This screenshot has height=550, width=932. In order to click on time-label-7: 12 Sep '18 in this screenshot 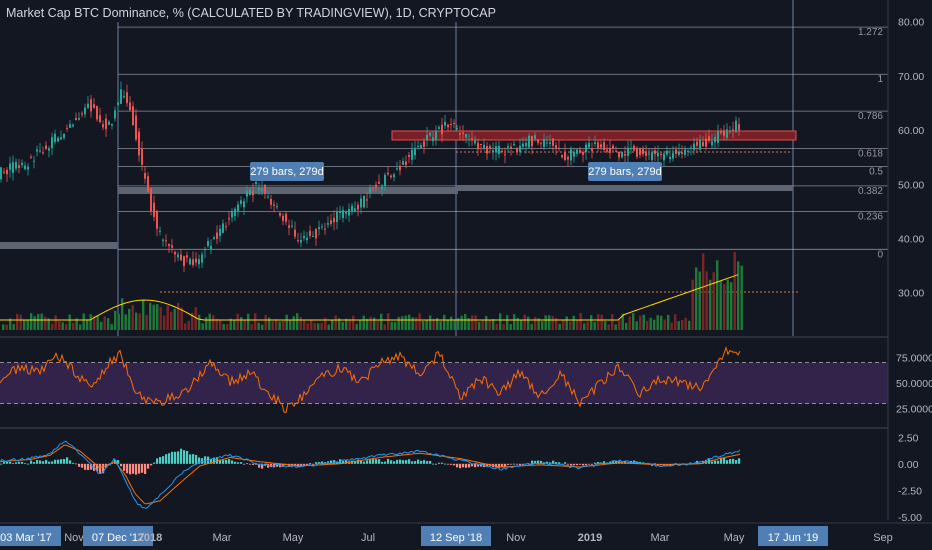, I will do `click(456, 538)`.